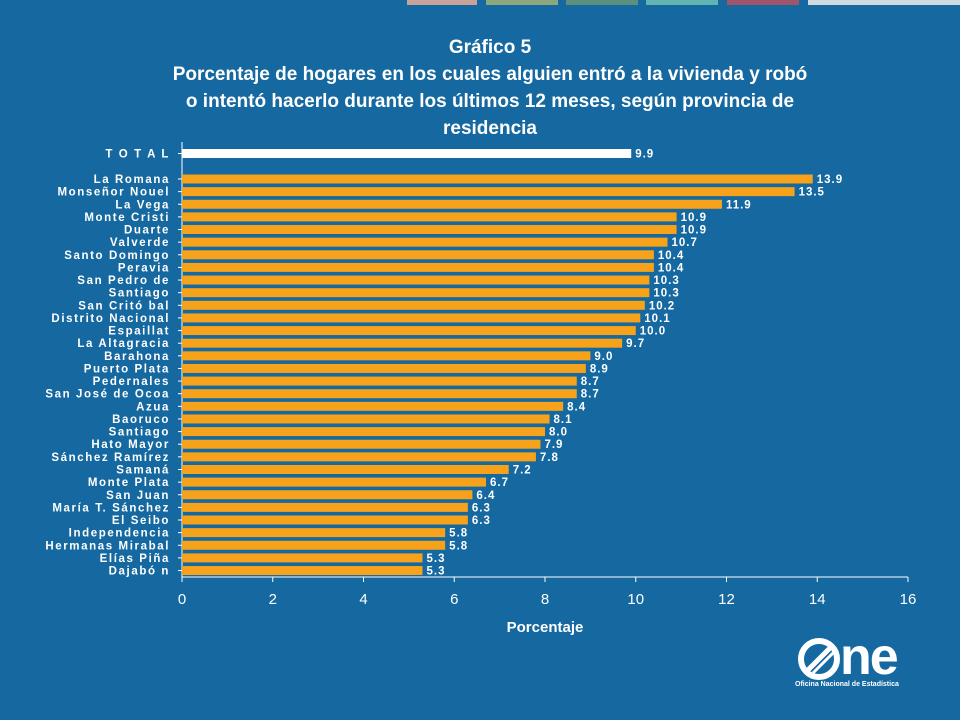 The height and width of the screenshot is (720, 960). What do you see at coordinates (644, 155) in the screenshot?
I see `data-label: 9.9` at bounding box center [644, 155].